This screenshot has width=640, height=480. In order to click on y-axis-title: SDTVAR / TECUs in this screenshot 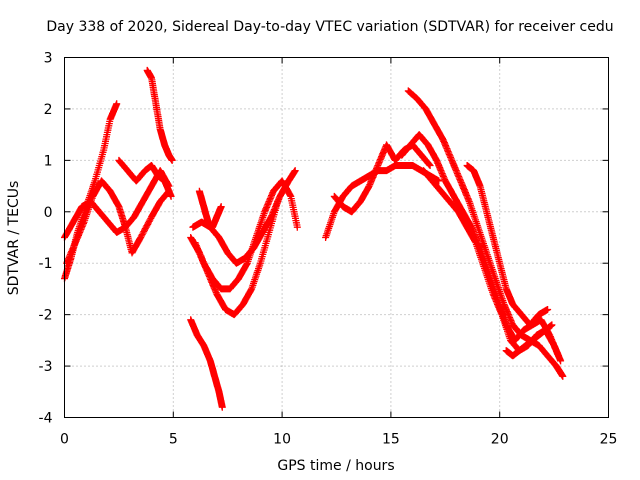, I will do `click(14, 238)`.